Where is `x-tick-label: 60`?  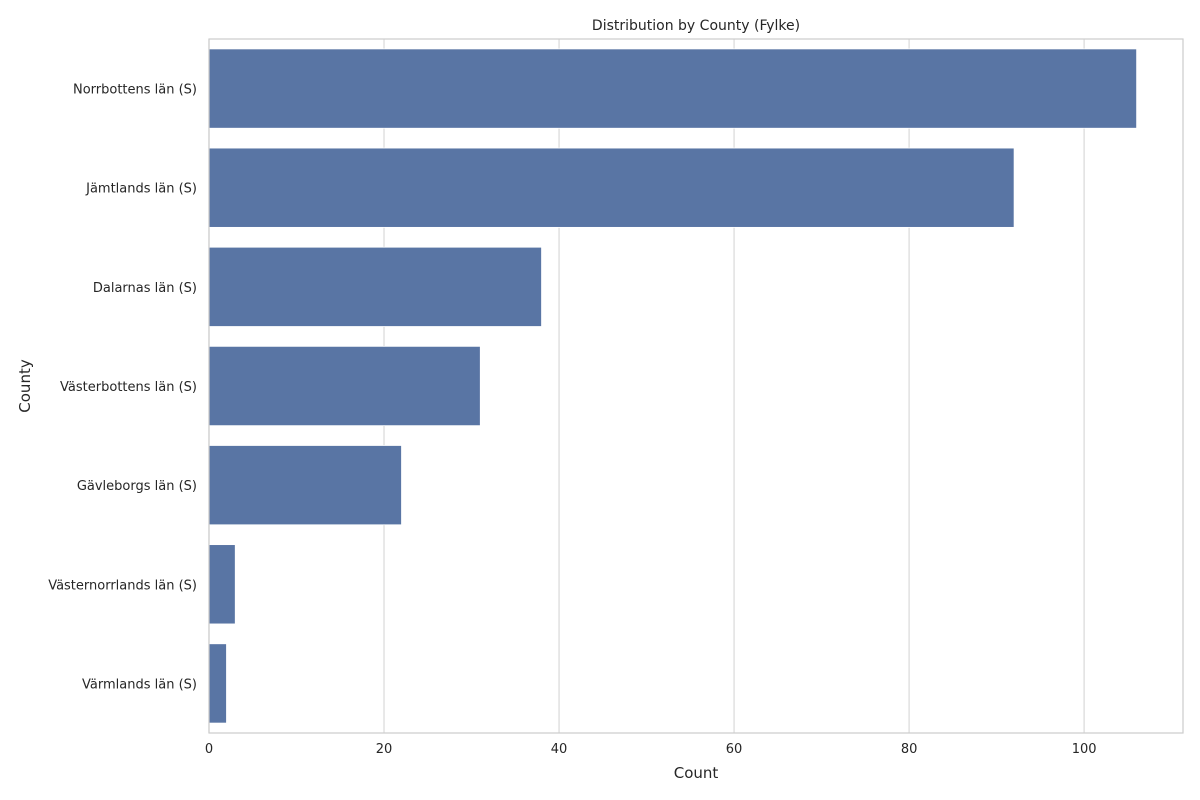 x-tick-label: 60 is located at coordinates (734, 749).